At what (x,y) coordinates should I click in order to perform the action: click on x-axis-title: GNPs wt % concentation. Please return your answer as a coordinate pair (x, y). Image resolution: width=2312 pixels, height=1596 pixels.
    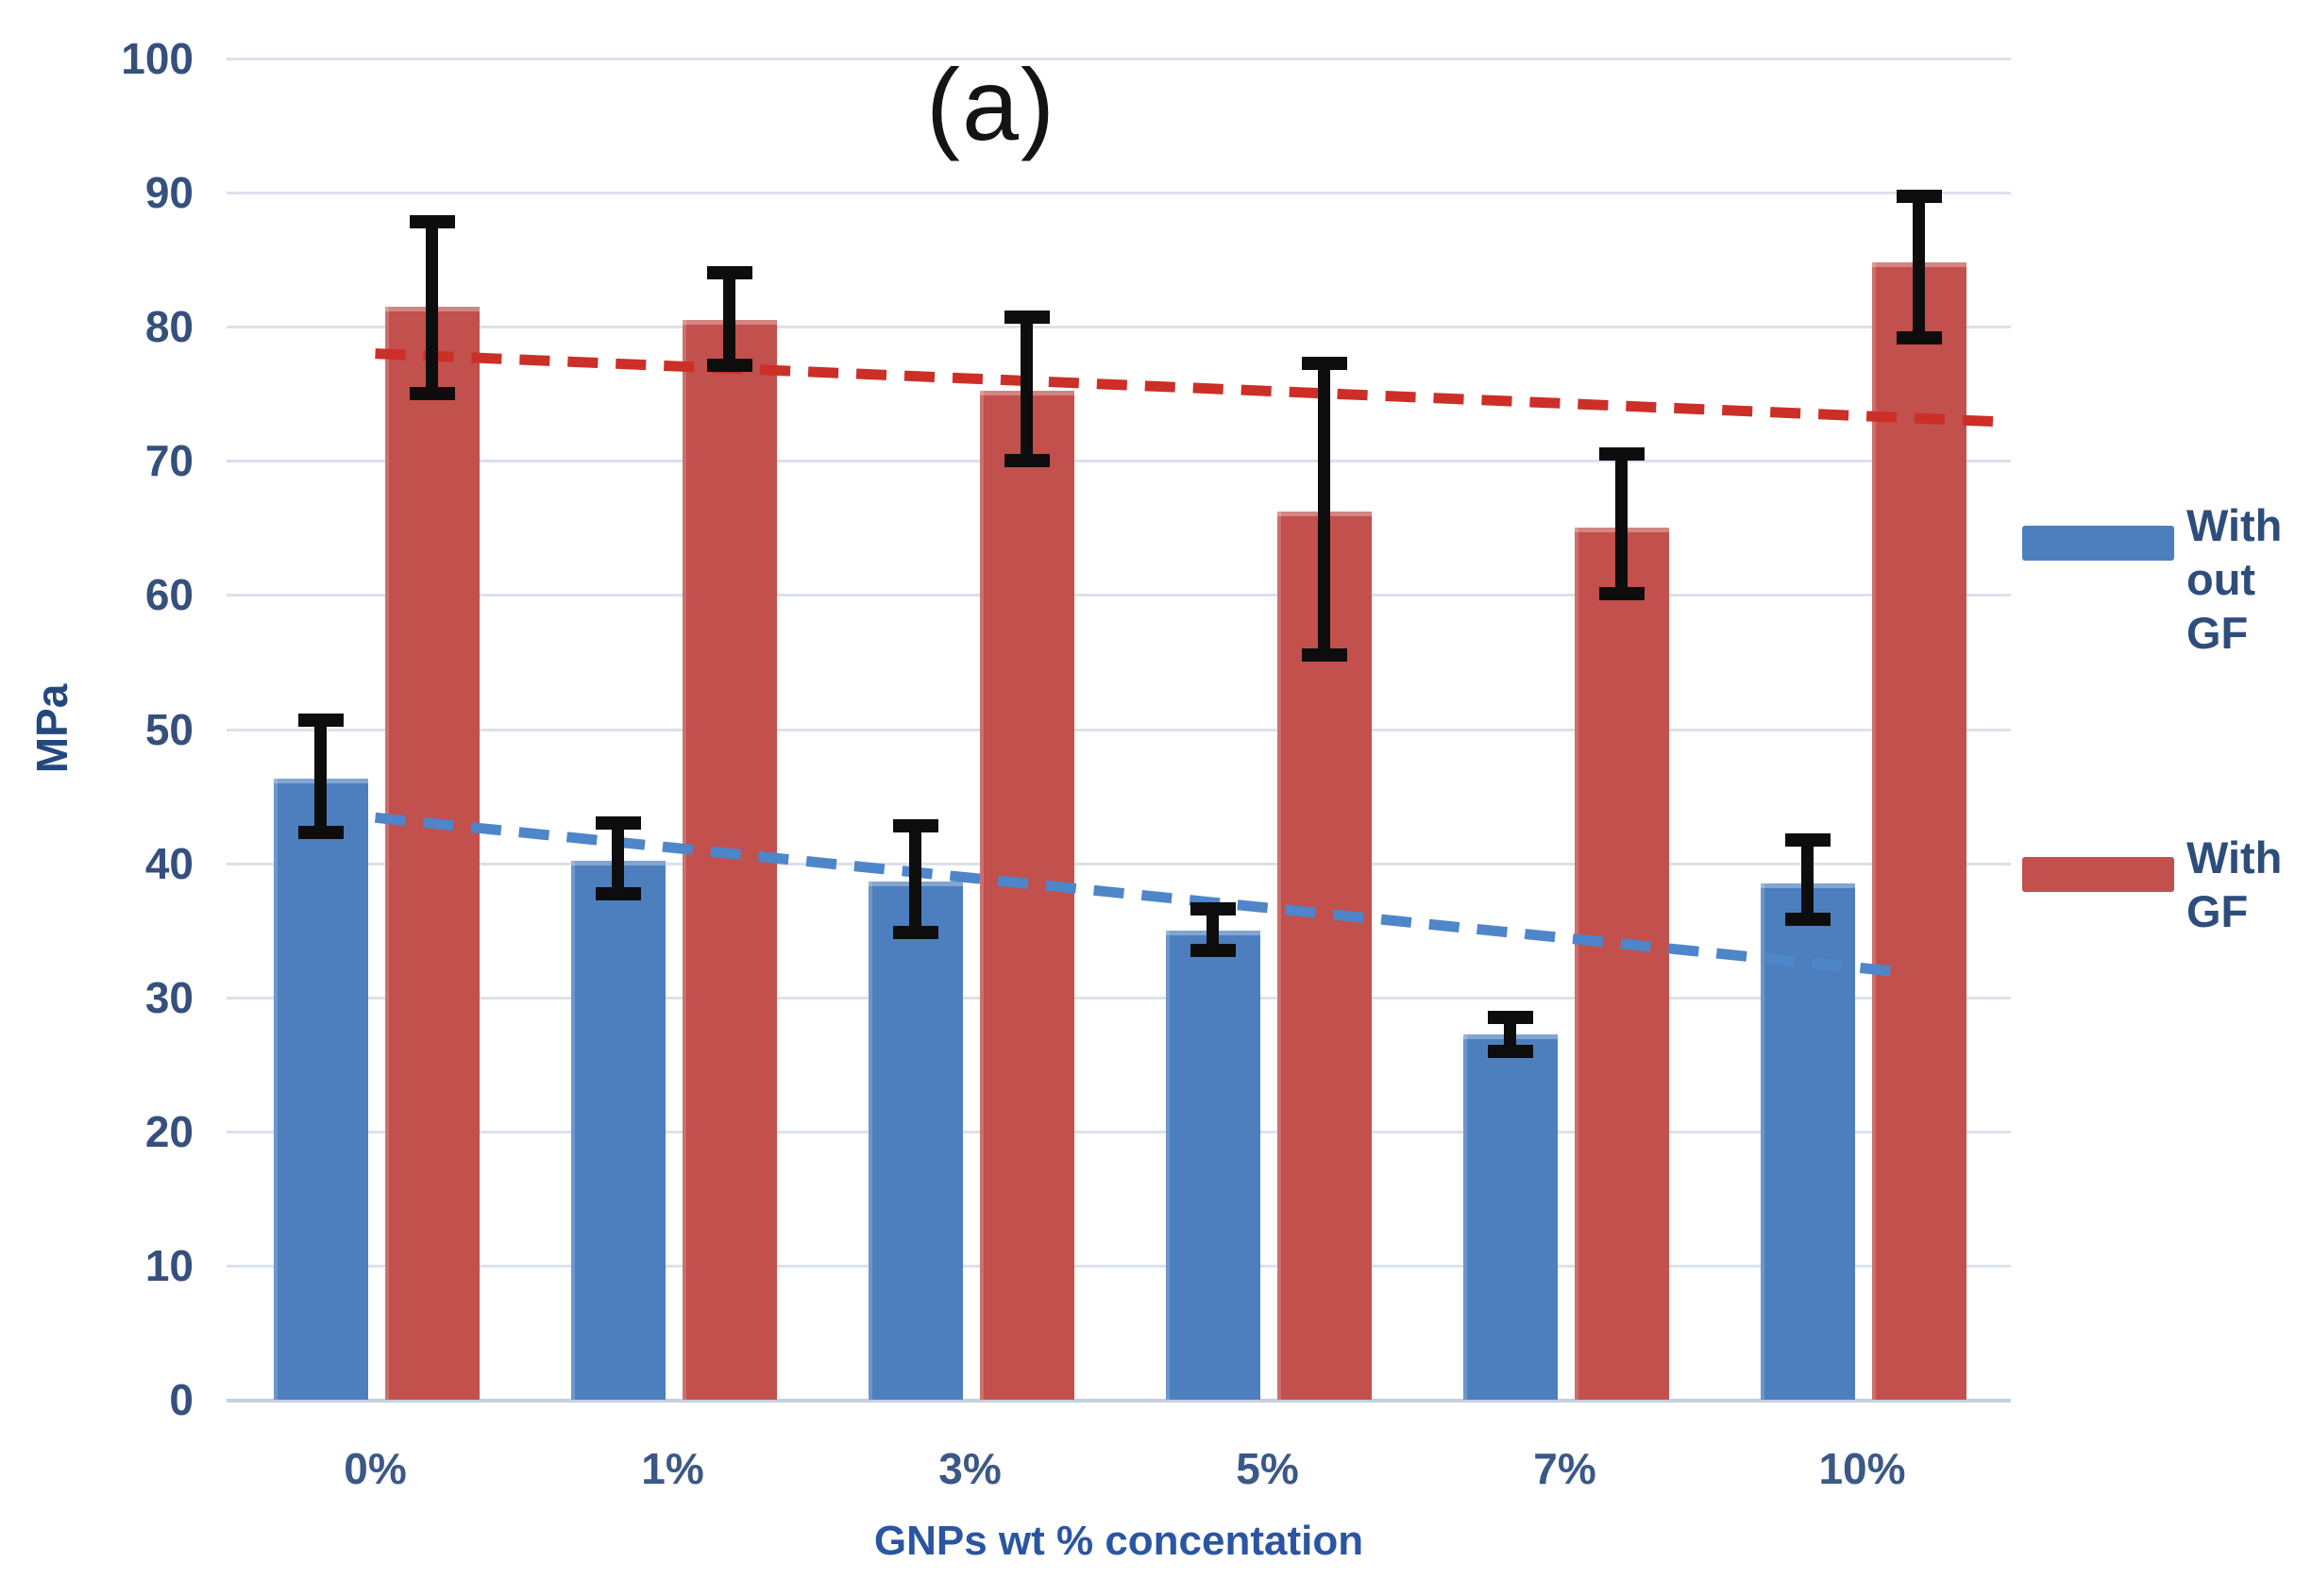
    Looking at the image, I should click on (1118, 1541).